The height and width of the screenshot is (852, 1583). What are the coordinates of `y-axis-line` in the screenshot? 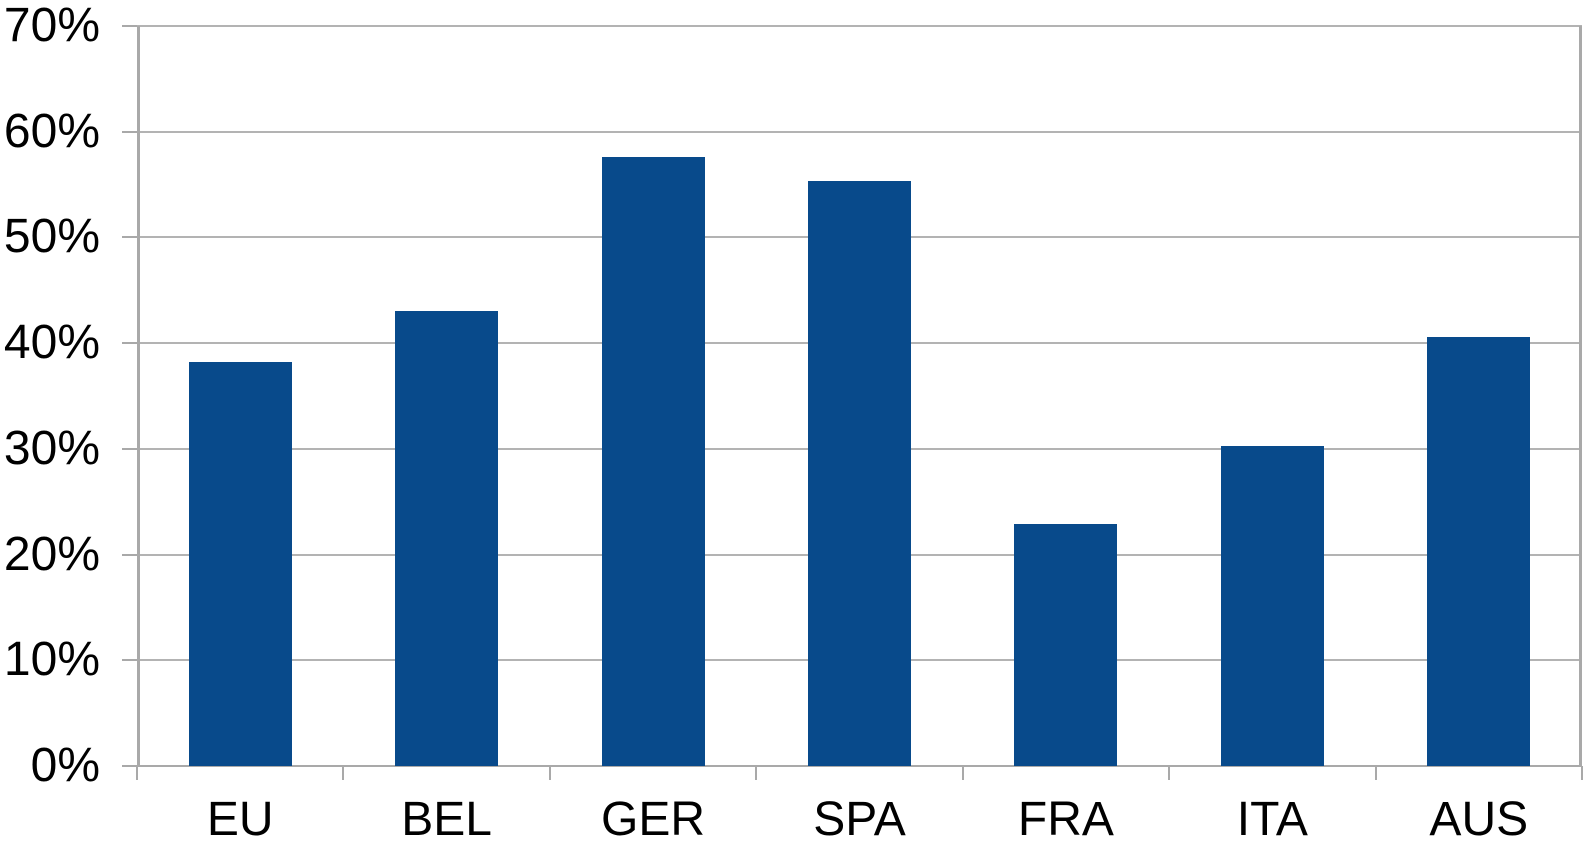 It's located at (138, 396).